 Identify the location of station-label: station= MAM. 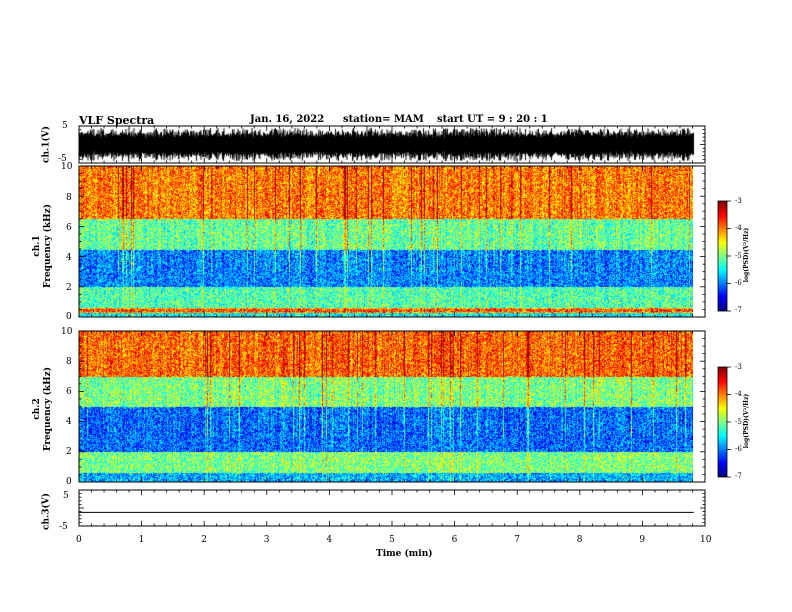
(383, 119).